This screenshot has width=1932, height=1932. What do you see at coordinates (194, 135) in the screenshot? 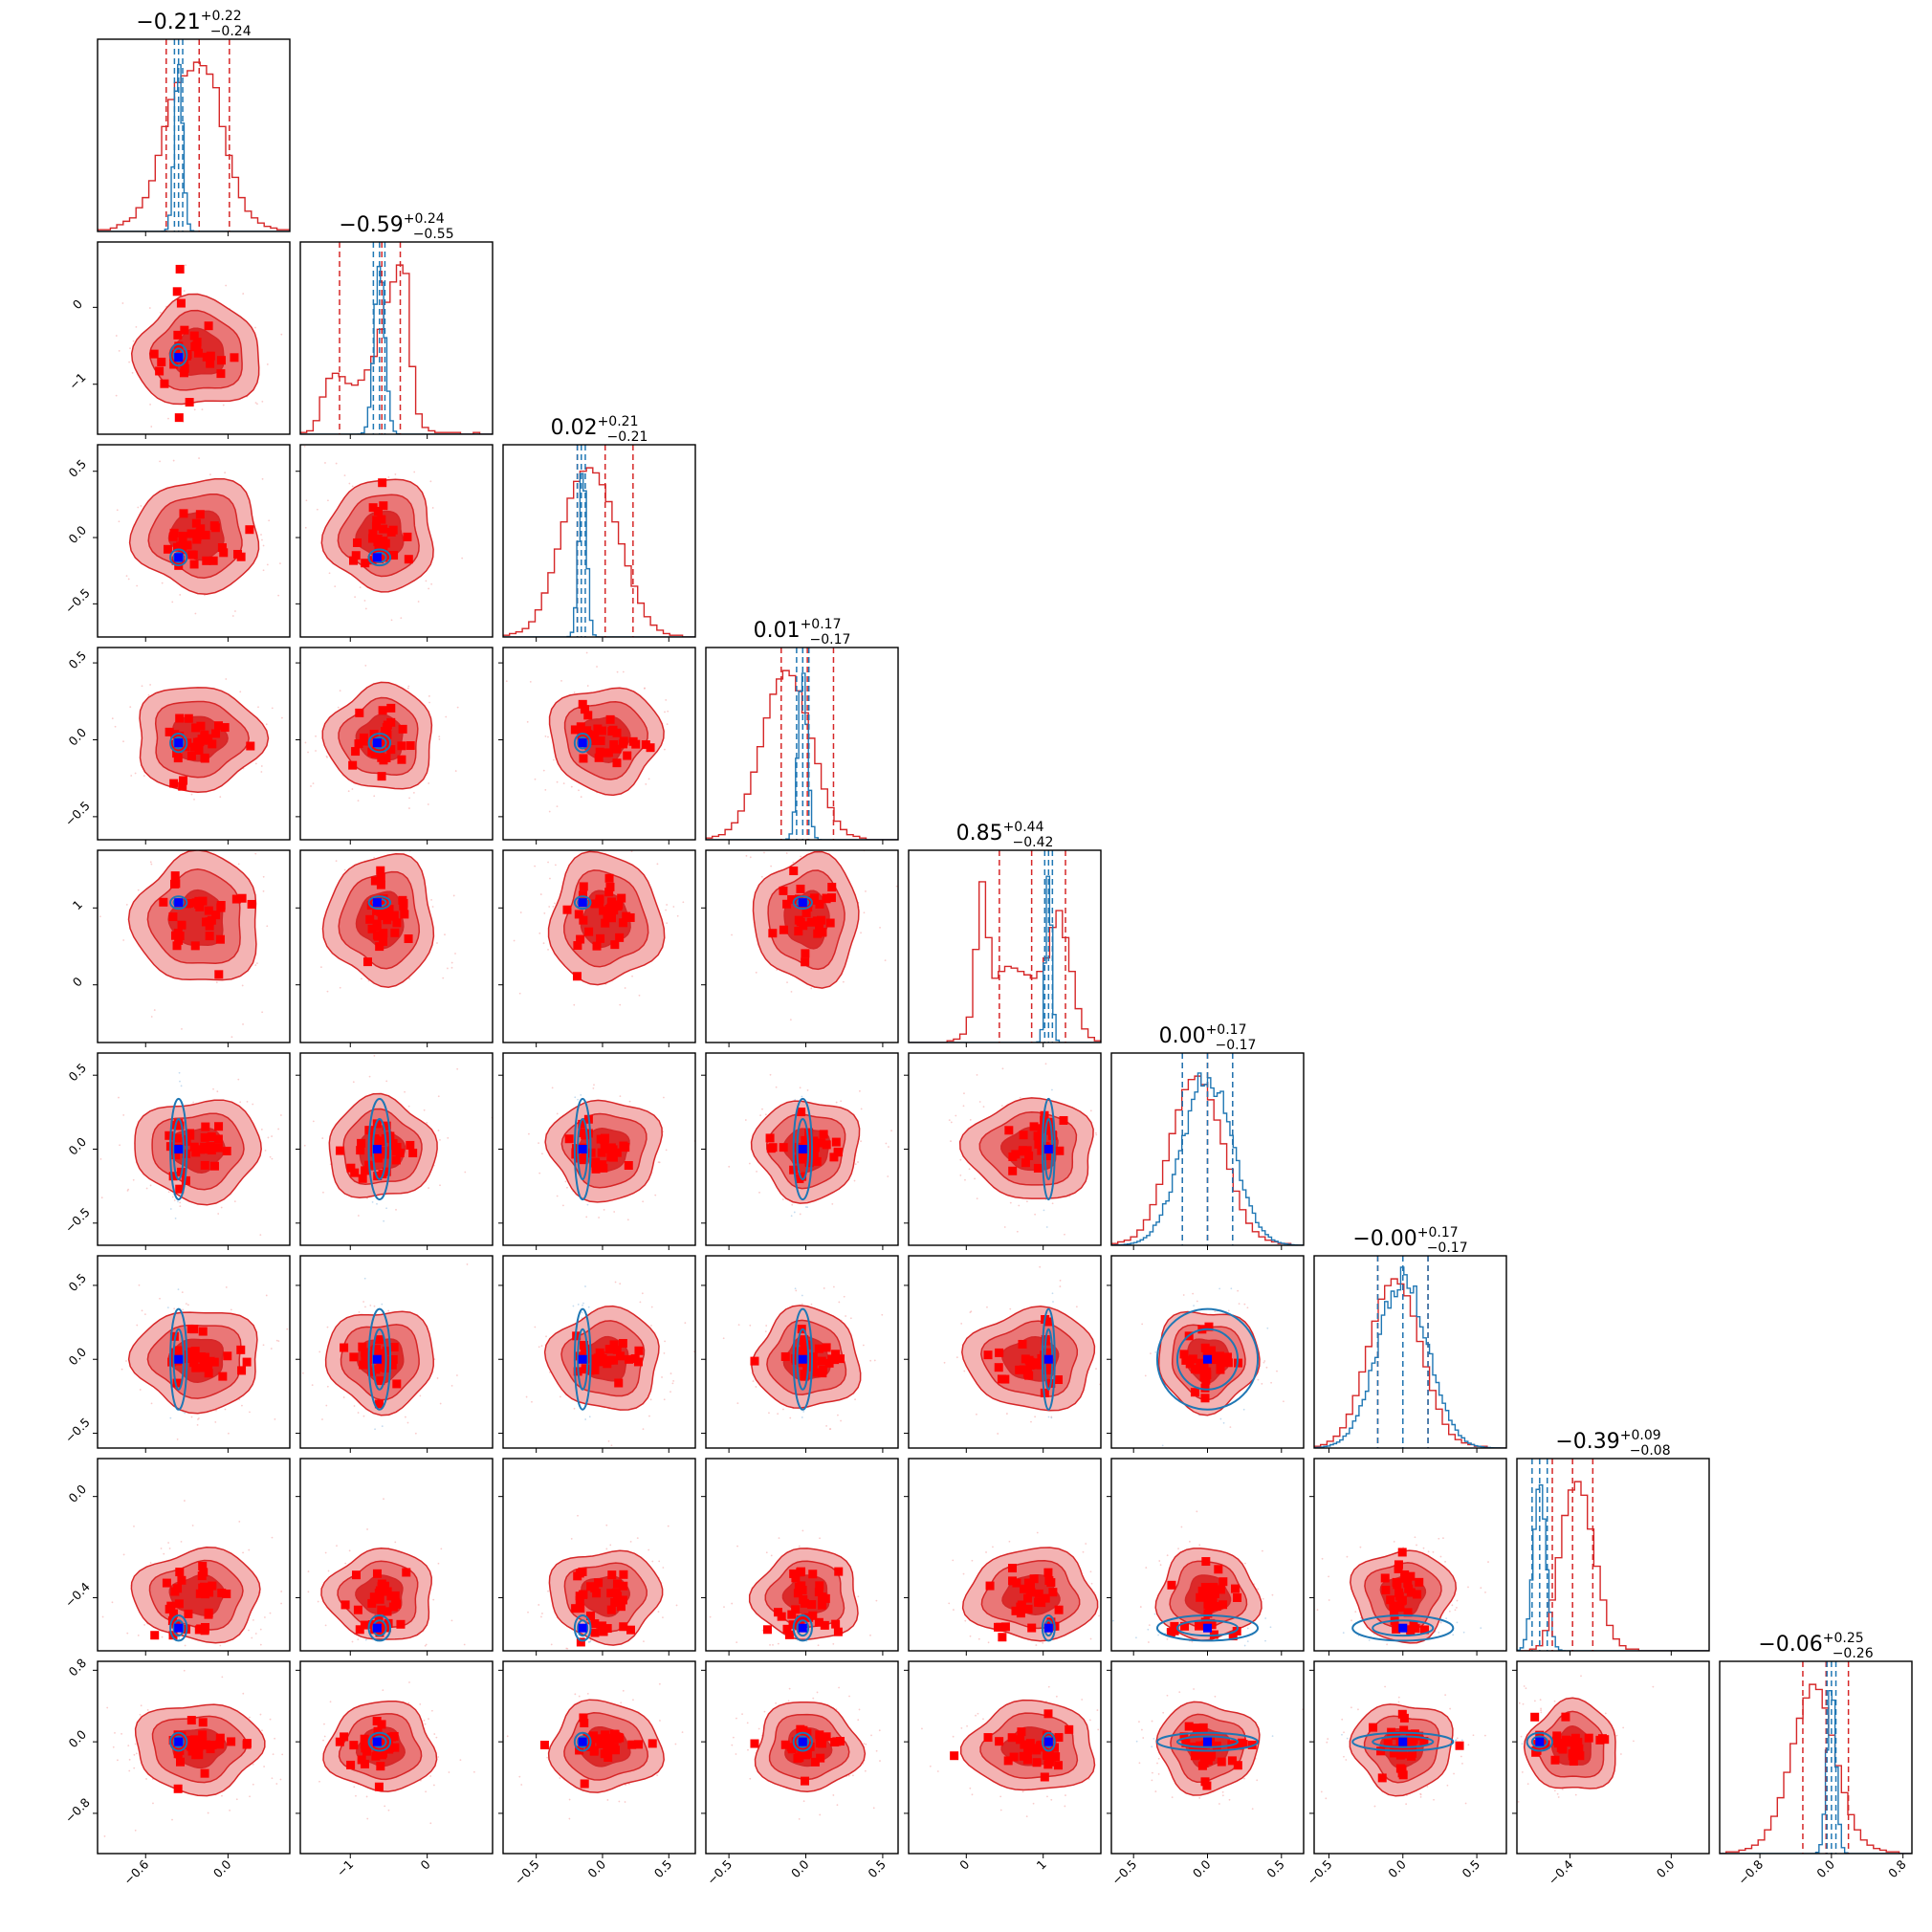
I see `panel-frame` at bounding box center [194, 135].